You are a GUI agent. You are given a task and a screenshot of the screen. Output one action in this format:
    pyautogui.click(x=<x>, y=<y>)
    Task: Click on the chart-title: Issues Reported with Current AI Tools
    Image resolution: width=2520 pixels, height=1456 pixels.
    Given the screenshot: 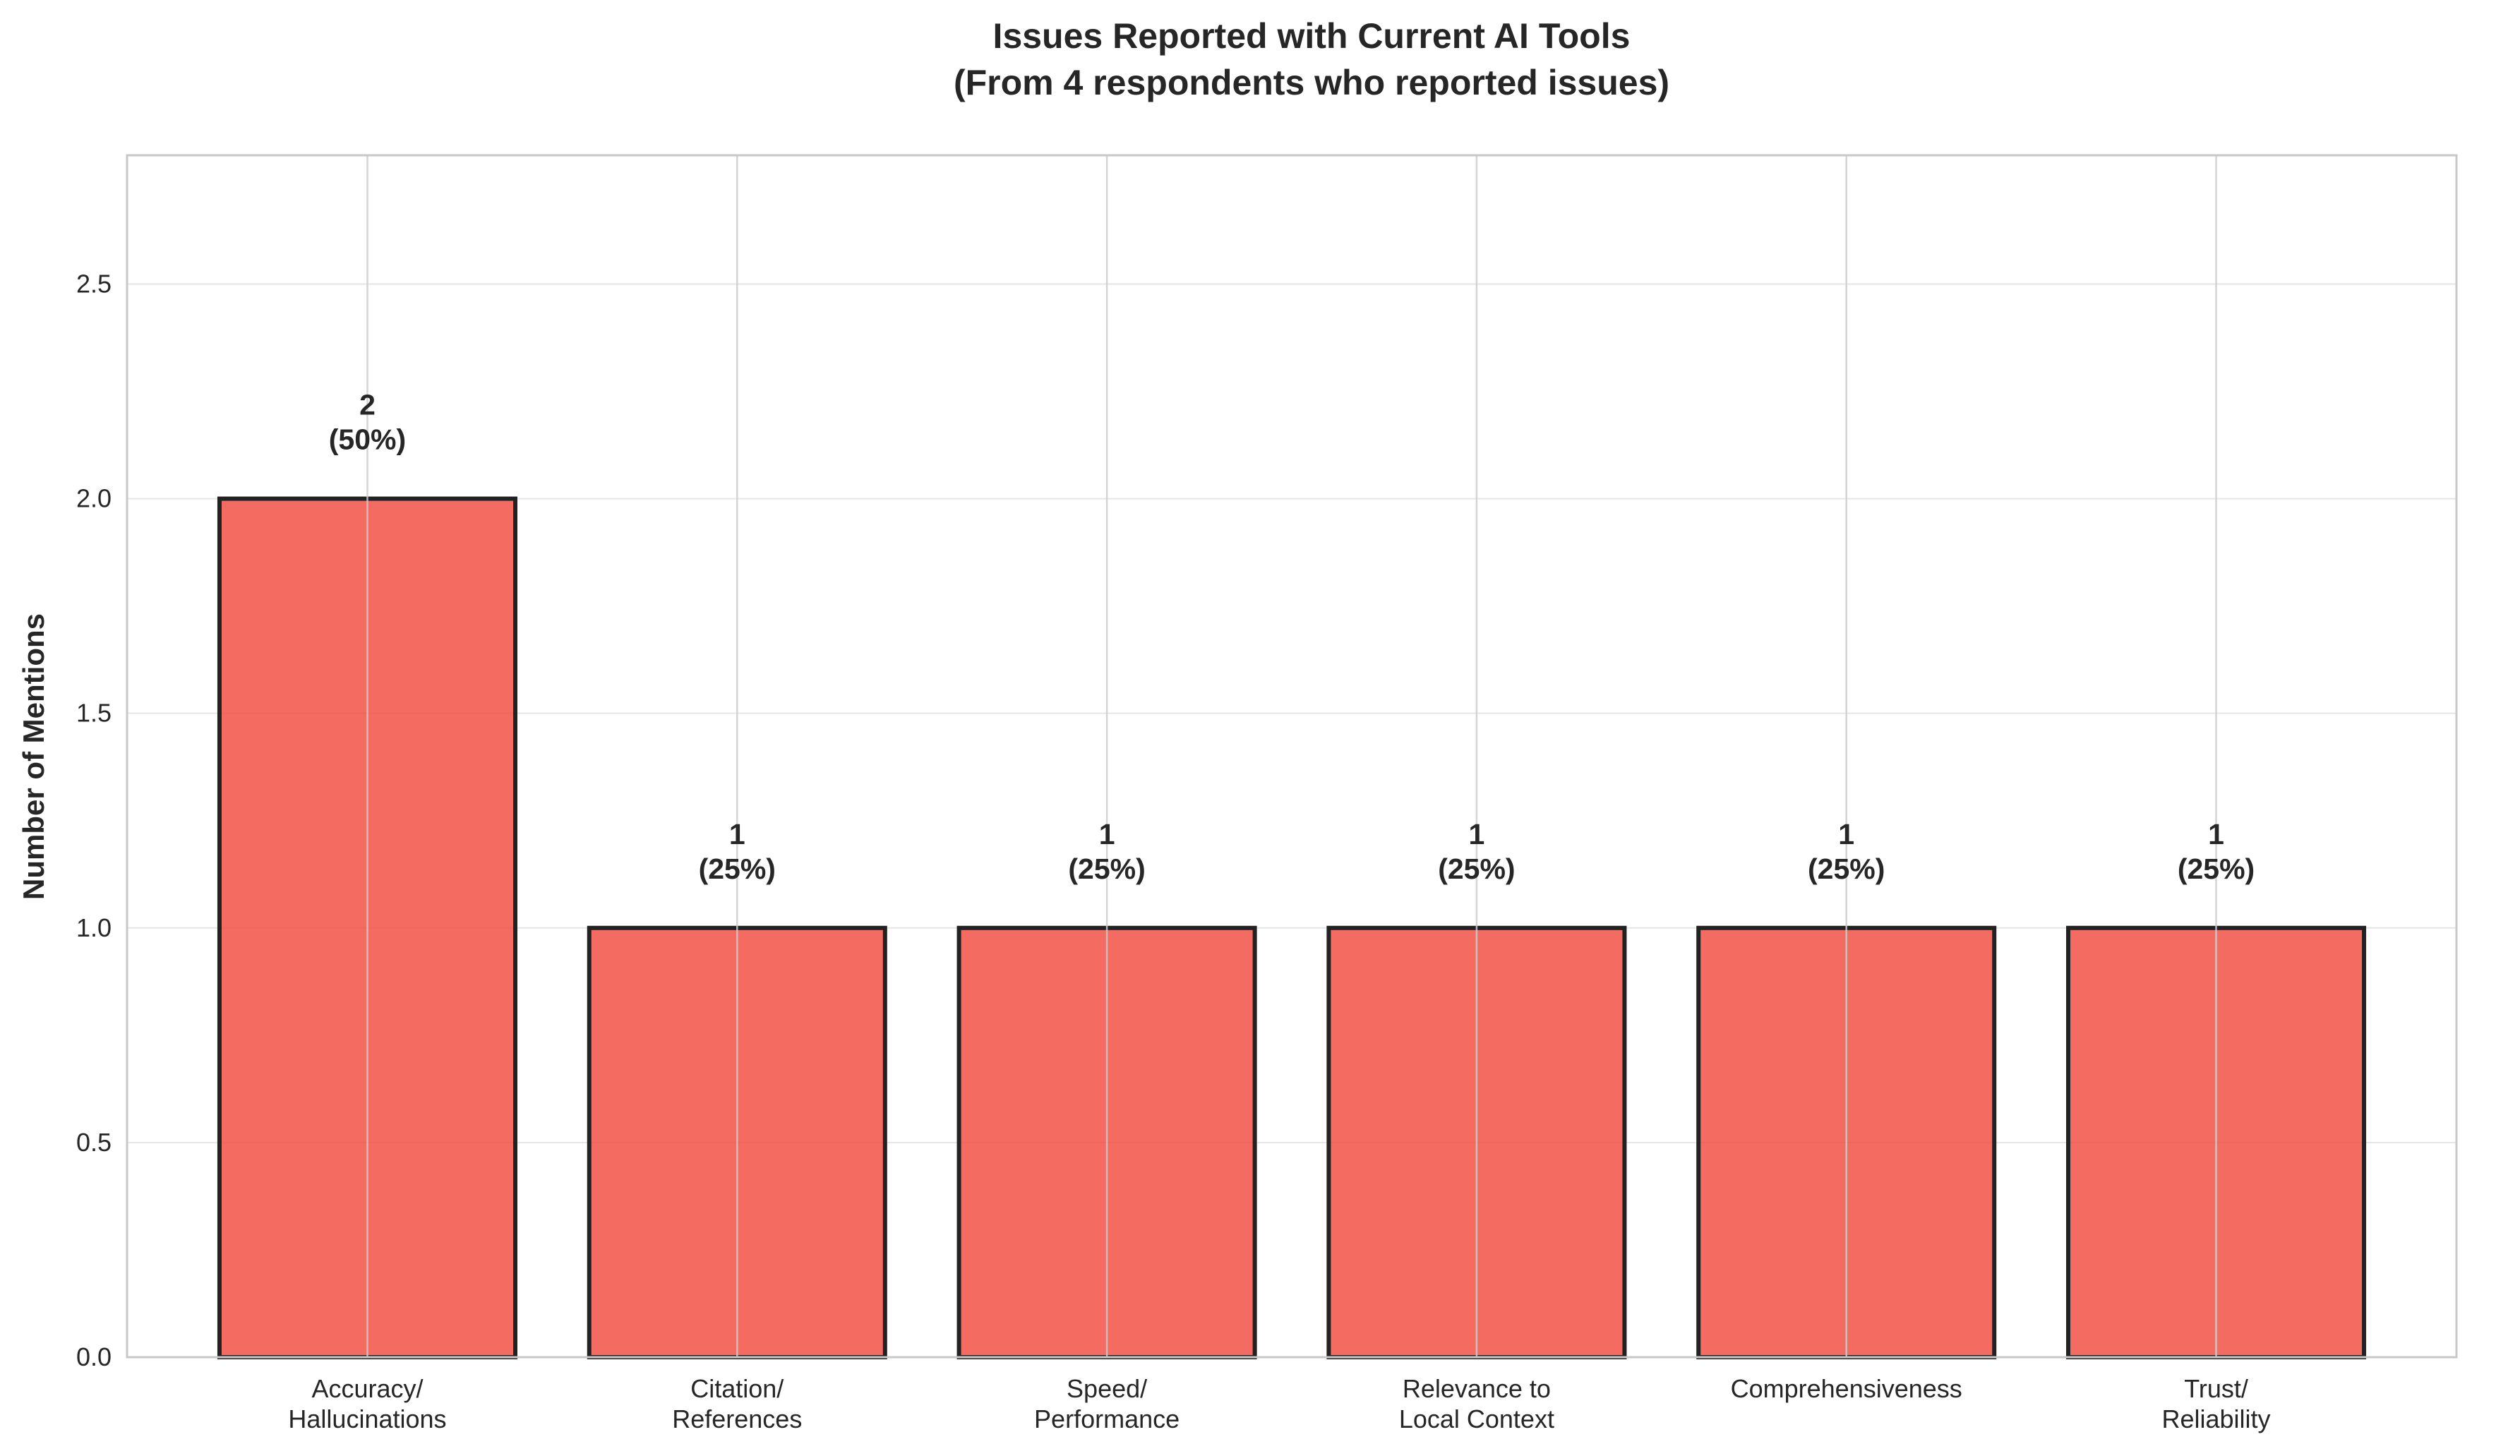 What is the action you would take?
    pyautogui.click(x=1312, y=36)
    